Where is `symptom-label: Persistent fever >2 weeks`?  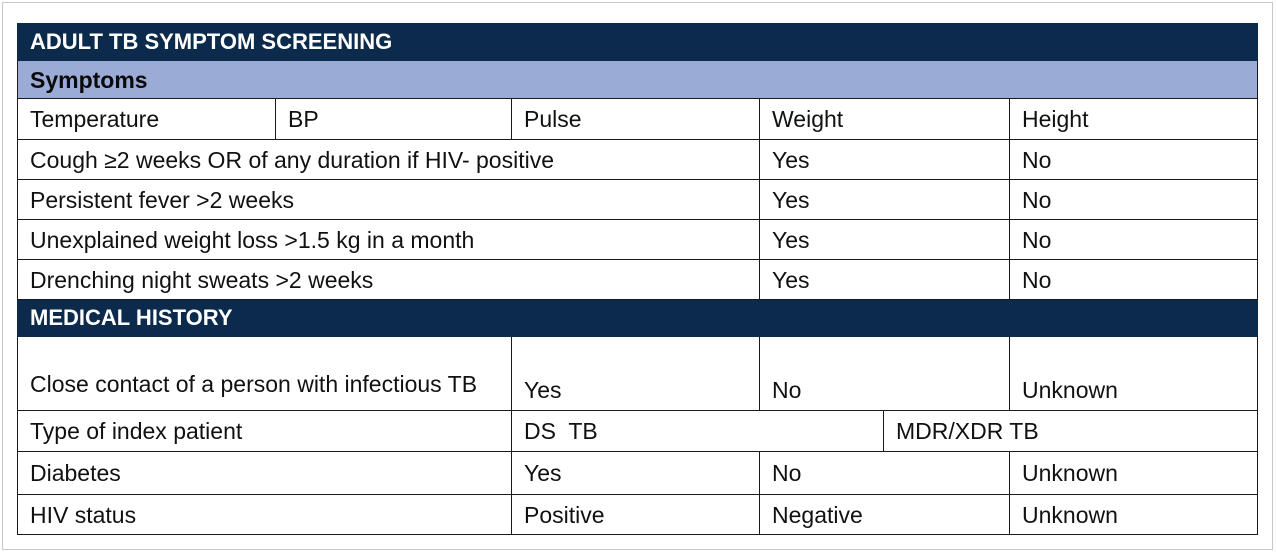
symptom-label: Persistent fever >2 weeks is located at coordinates (388, 199).